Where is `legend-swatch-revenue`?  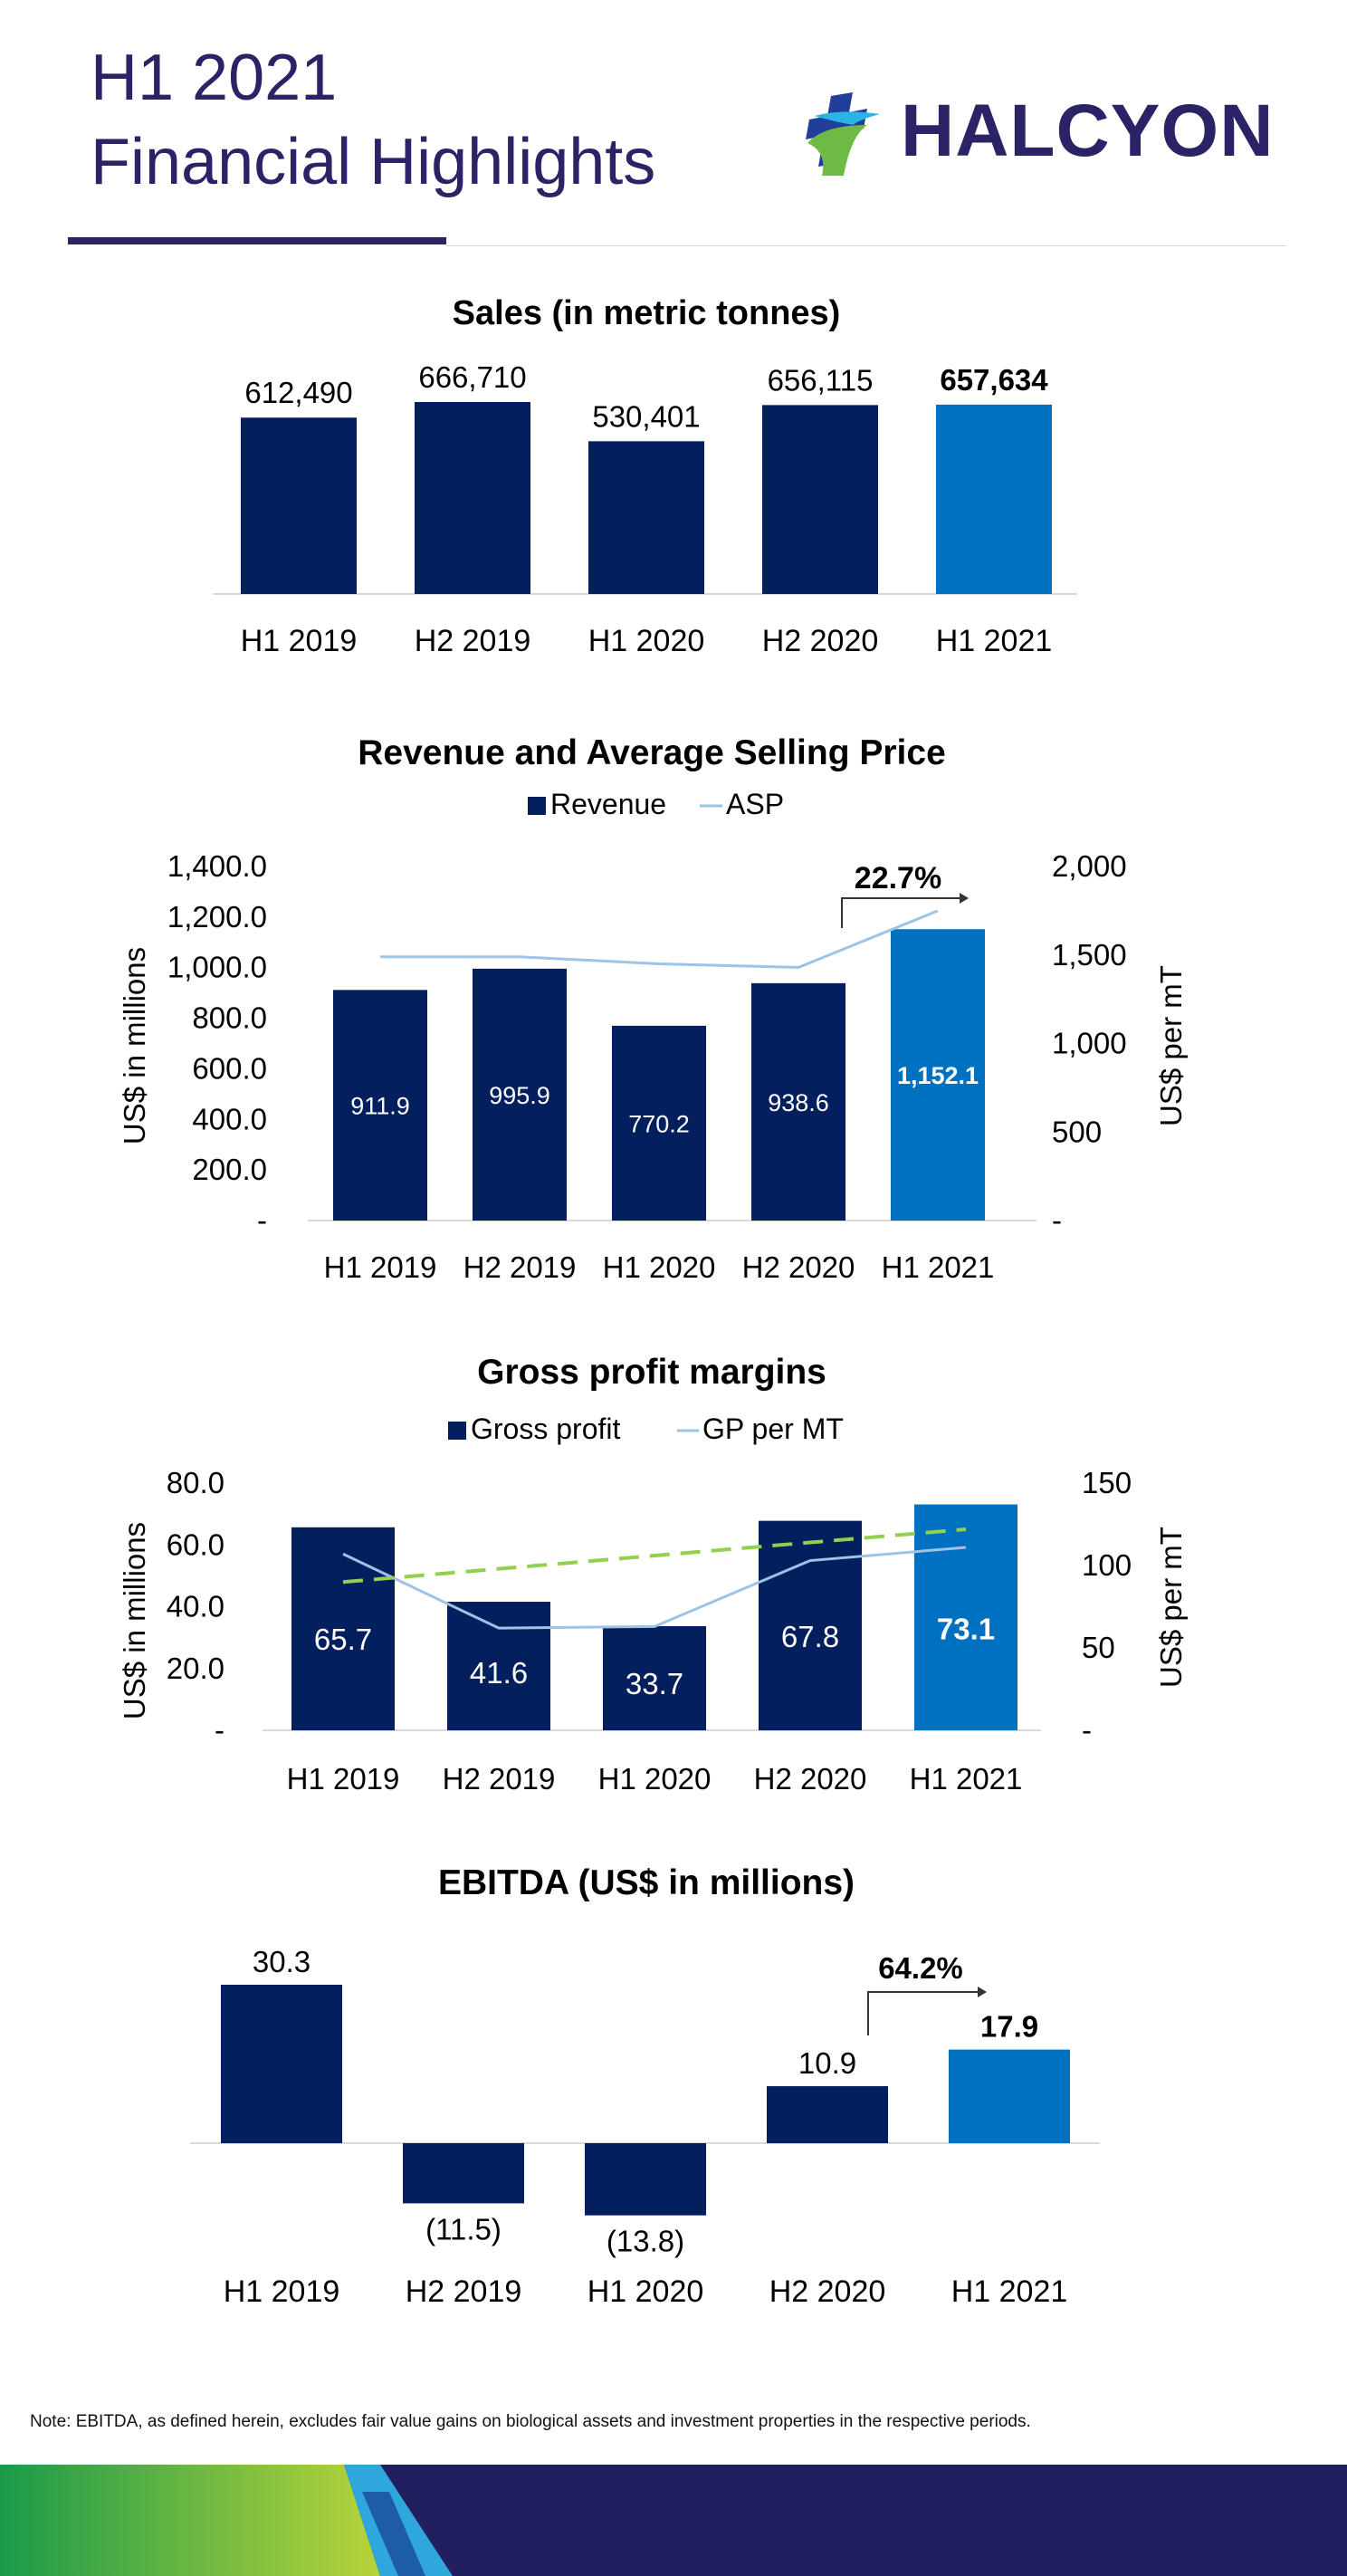
legend-swatch-revenue is located at coordinates (537, 806).